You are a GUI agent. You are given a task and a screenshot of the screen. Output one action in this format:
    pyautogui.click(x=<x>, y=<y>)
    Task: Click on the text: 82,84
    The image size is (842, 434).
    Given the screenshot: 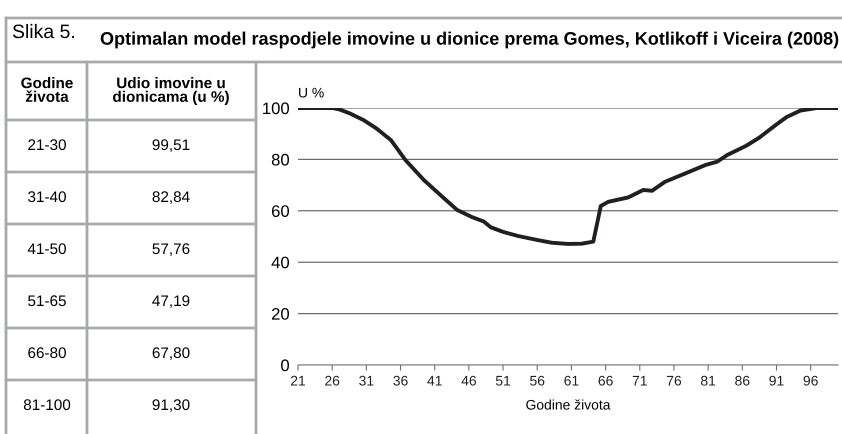 What is the action you would take?
    pyautogui.click(x=171, y=197)
    